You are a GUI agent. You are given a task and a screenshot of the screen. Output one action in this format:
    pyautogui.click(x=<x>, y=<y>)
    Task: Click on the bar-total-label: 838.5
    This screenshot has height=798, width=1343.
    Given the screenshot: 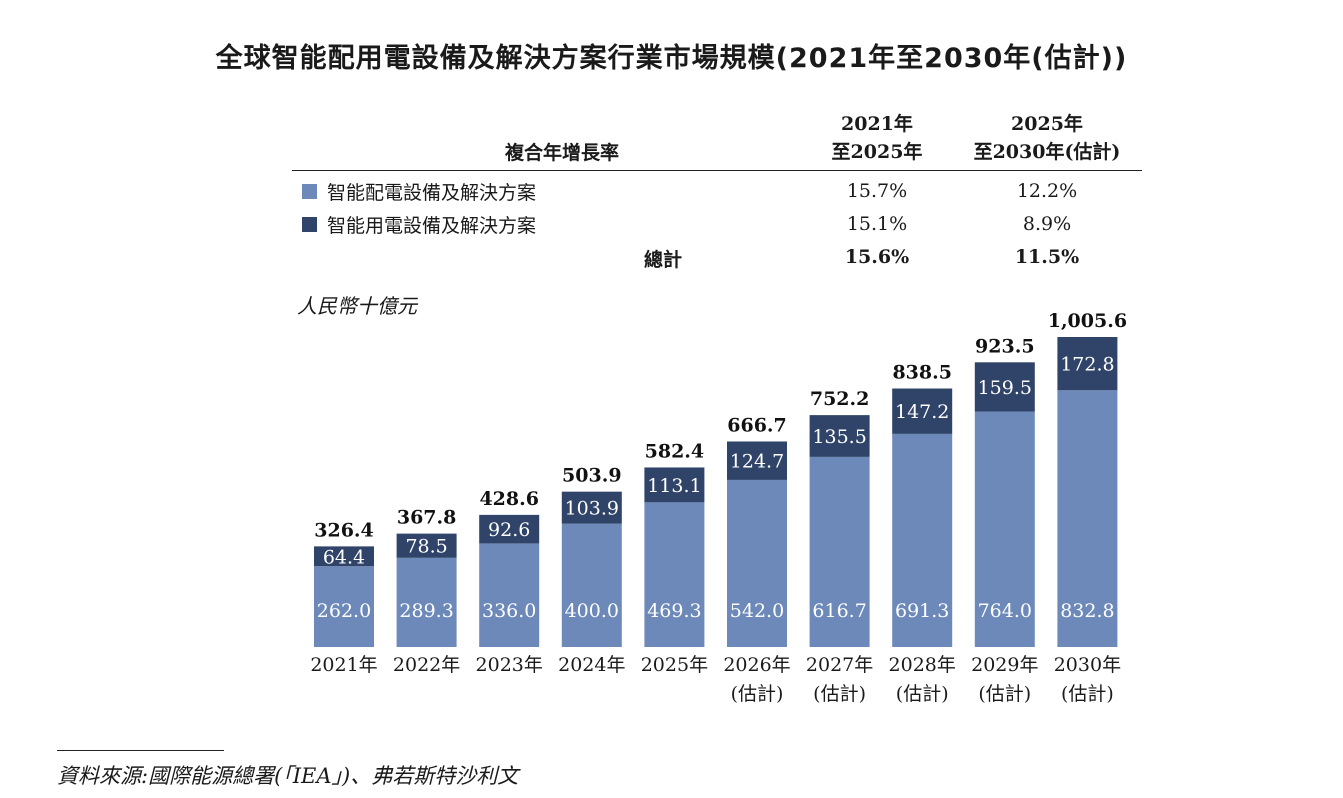 What is the action you would take?
    pyautogui.click(x=922, y=373)
    